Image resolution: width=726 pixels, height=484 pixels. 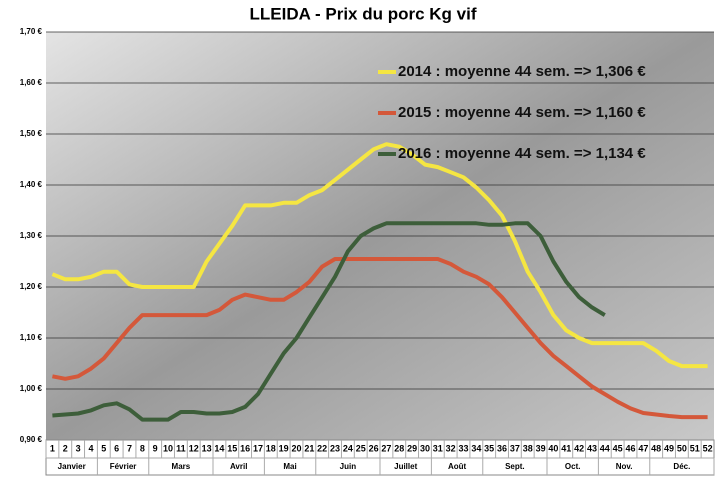 I want to click on x-tick-label: 13, so click(x=207, y=448).